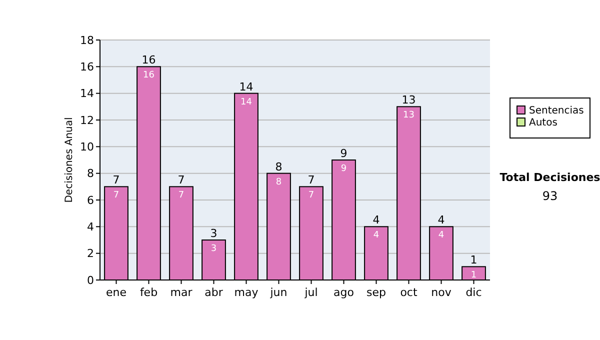  Describe the element at coordinates (278, 167) in the screenshot. I see `total-label: 8` at that location.